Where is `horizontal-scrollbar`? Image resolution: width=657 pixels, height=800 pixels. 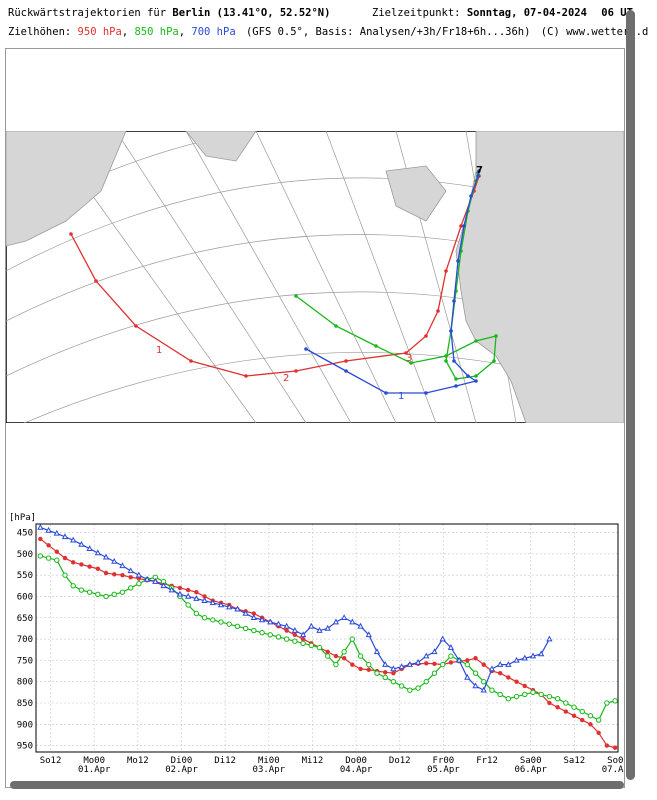
horizontal-scrollbar is located at coordinates (317, 785).